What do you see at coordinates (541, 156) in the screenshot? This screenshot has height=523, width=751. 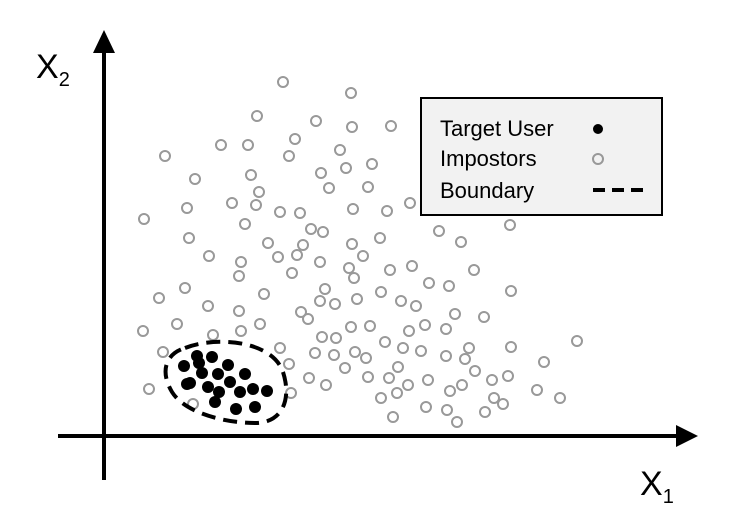 I see `legend-box` at bounding box center [541, 156].